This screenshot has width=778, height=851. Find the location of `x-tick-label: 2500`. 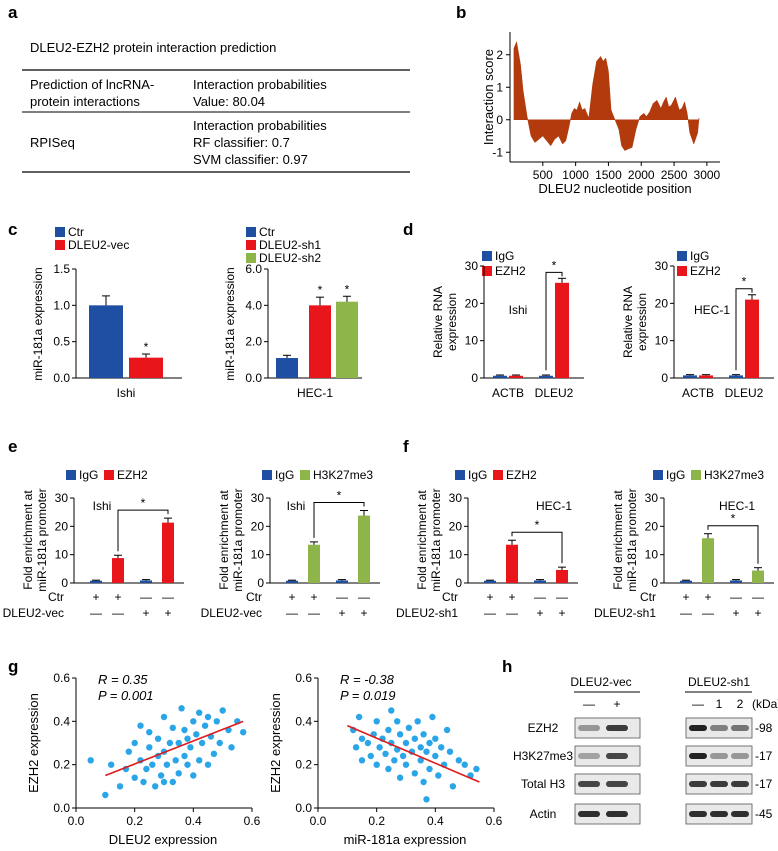

x-tick-label: 2500 is located at coordinates (674, 175).